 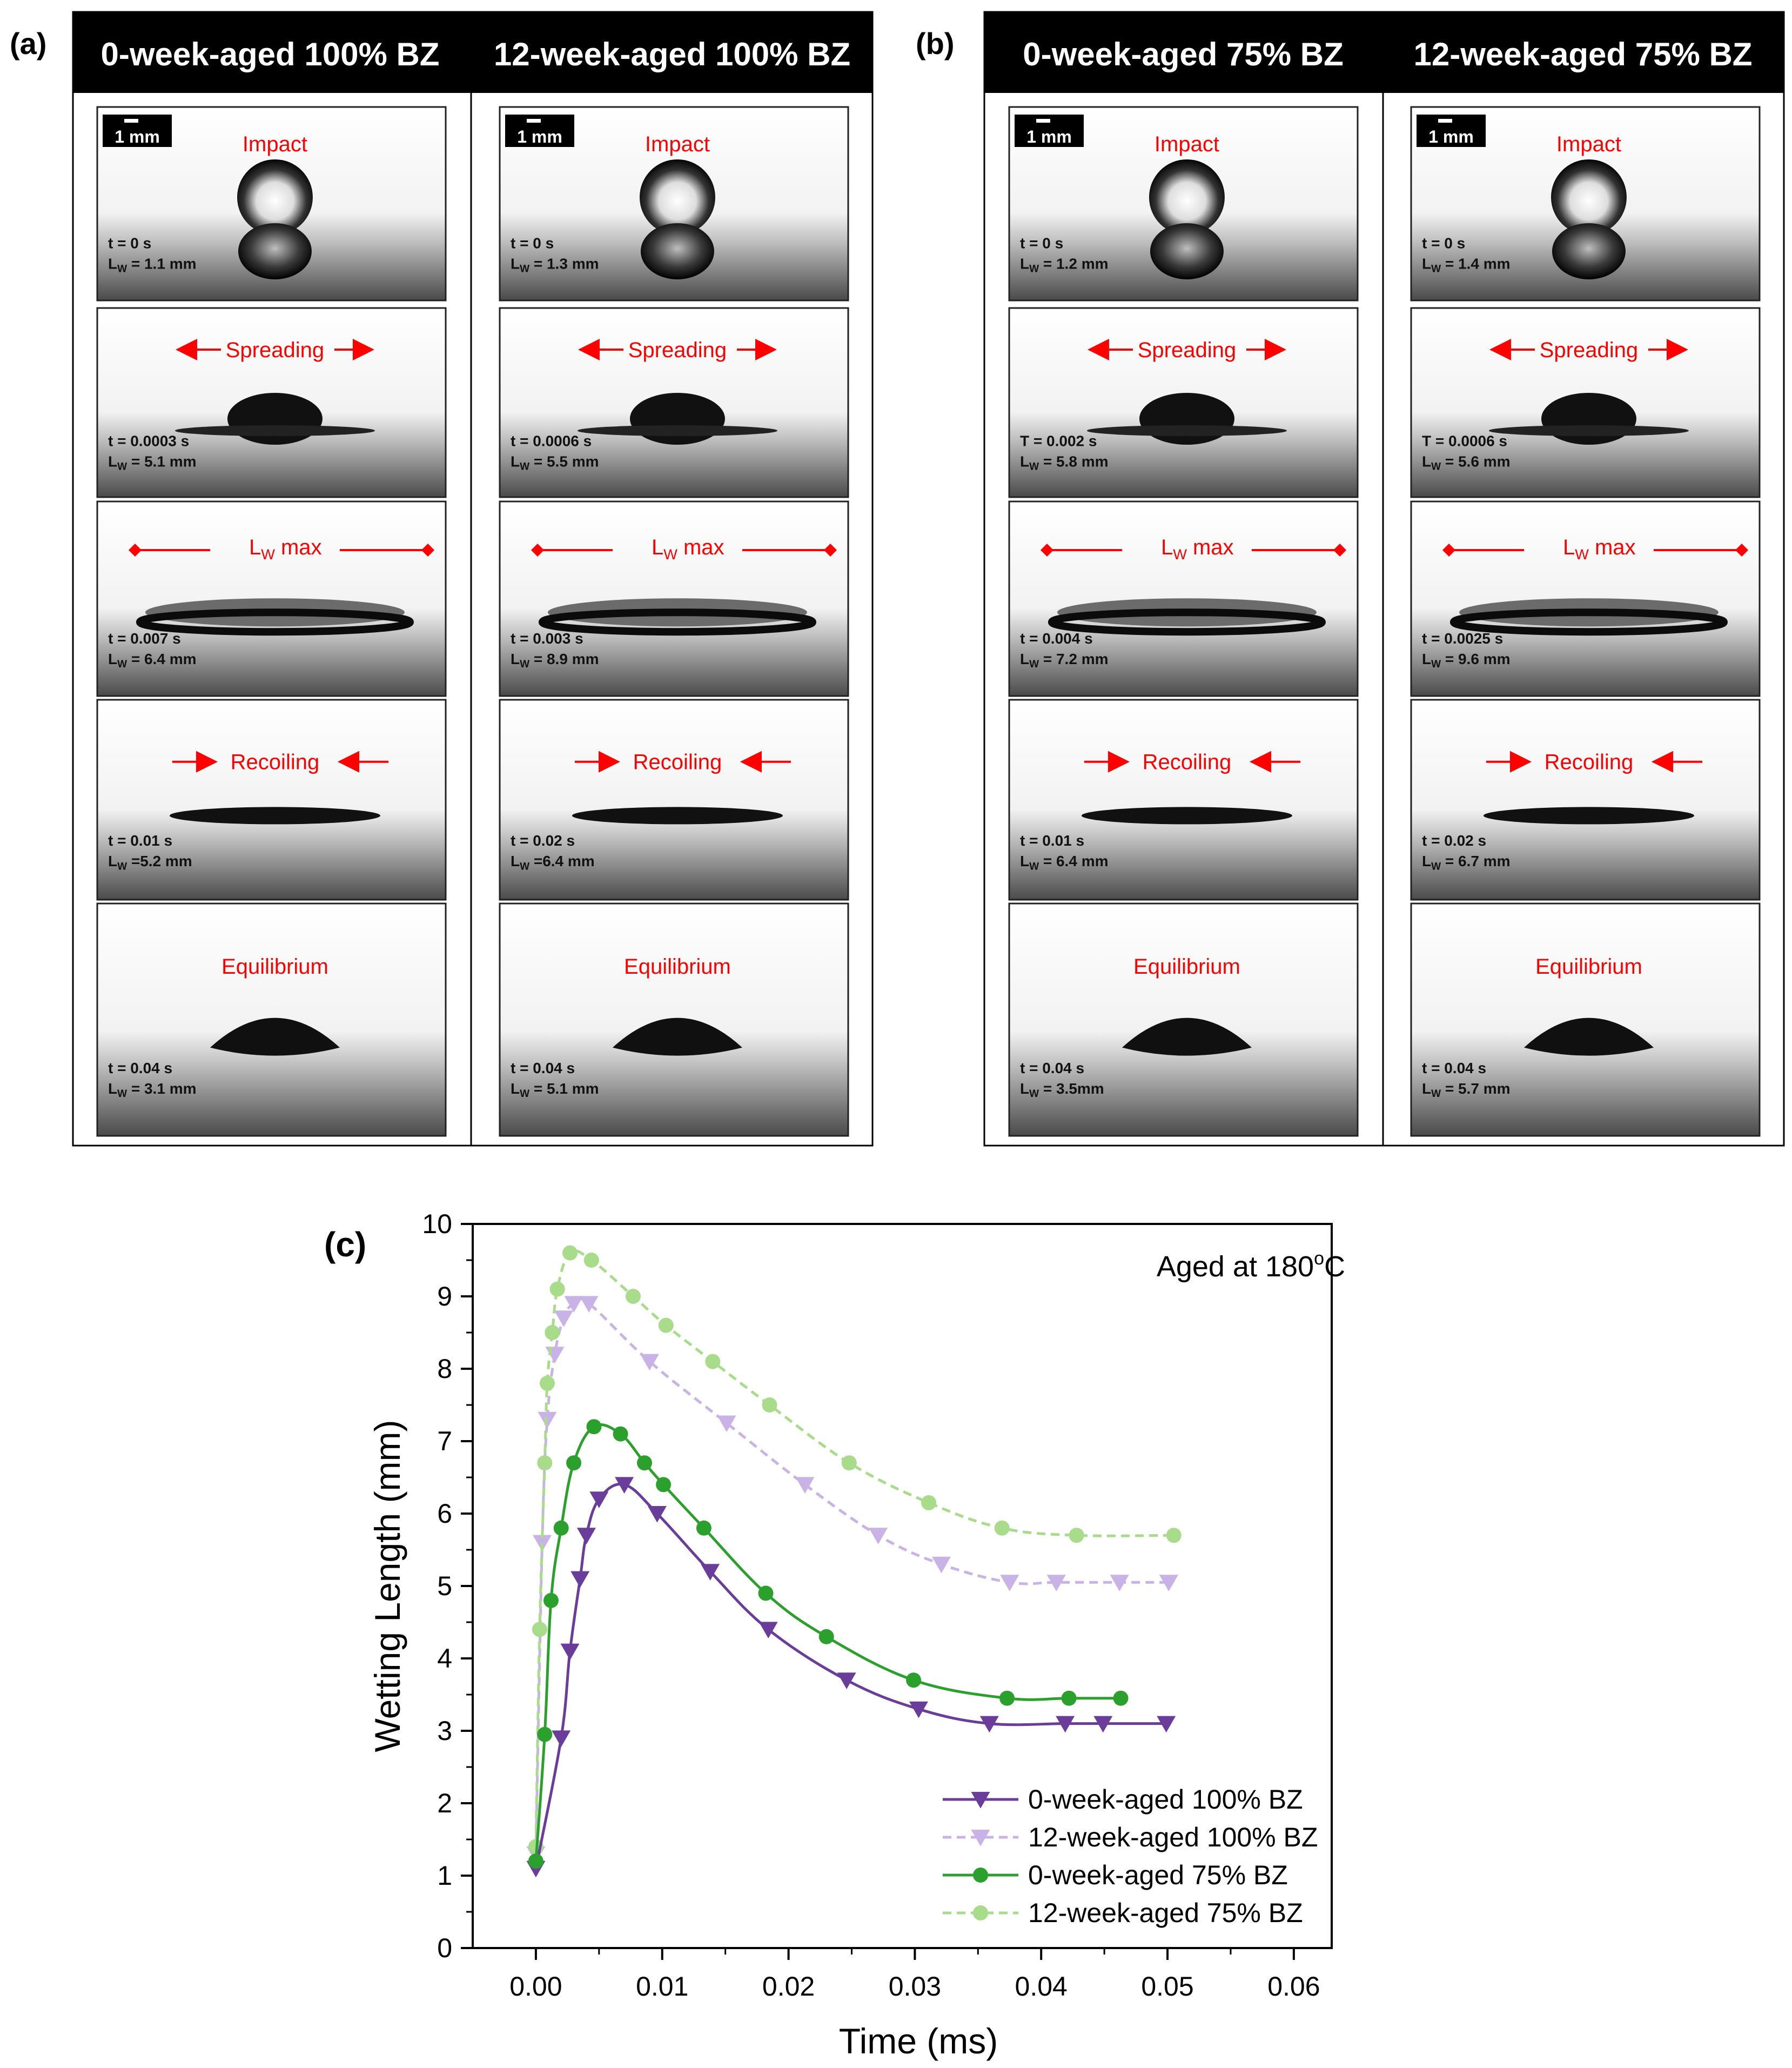 I want to click on frame-wetting-length: LW = 3.1 mm, so click(x=152, y=1090).